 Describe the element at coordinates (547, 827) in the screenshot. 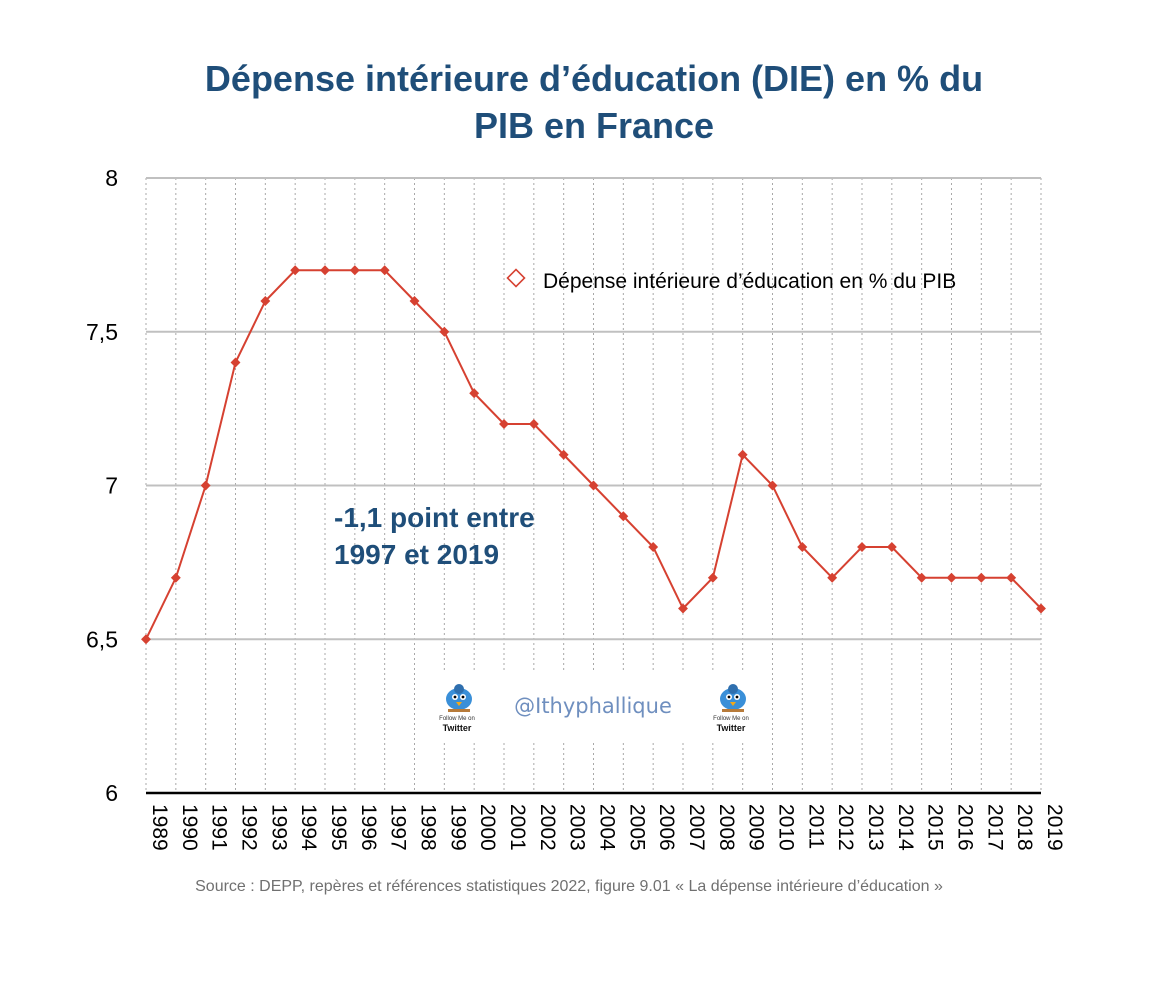

I see `x-tick-label: 2002` at that location.